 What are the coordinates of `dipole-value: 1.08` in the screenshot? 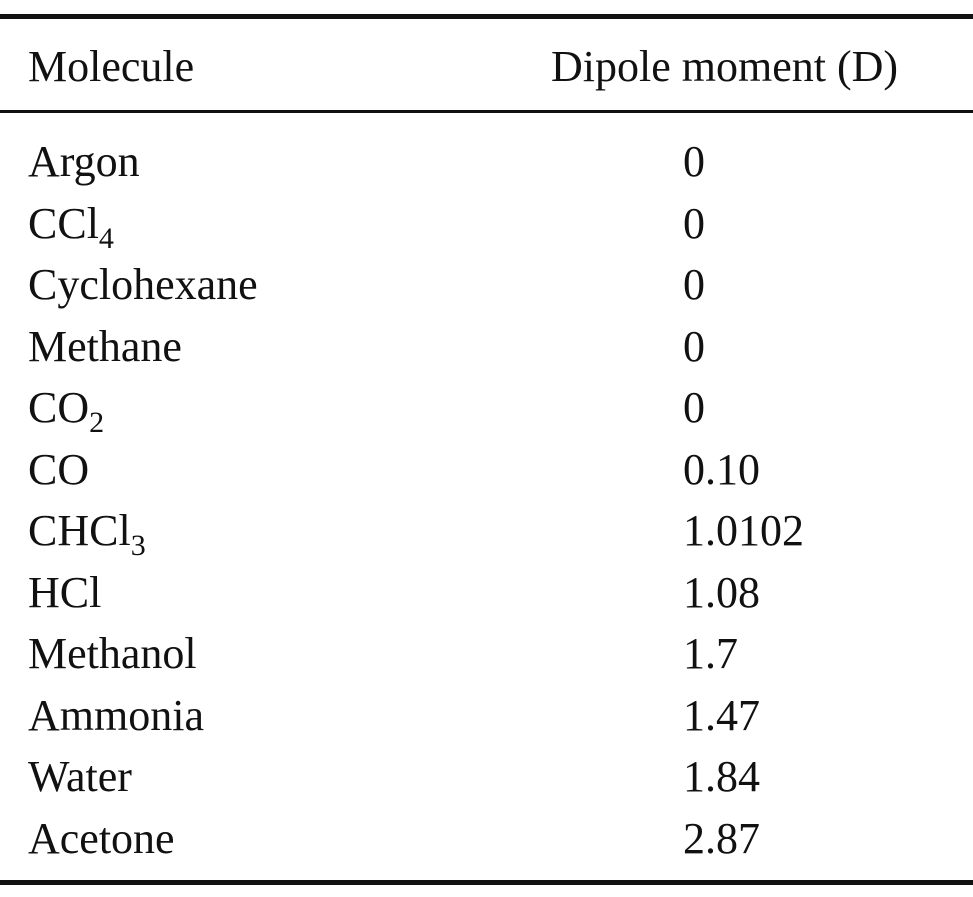 It's located at (721, 592).